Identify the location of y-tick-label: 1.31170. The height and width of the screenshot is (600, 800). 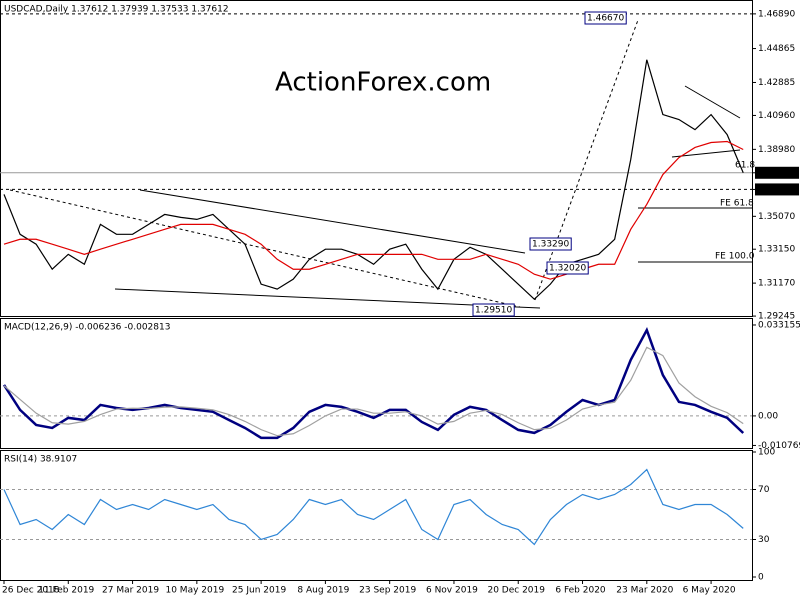
(776, 284).